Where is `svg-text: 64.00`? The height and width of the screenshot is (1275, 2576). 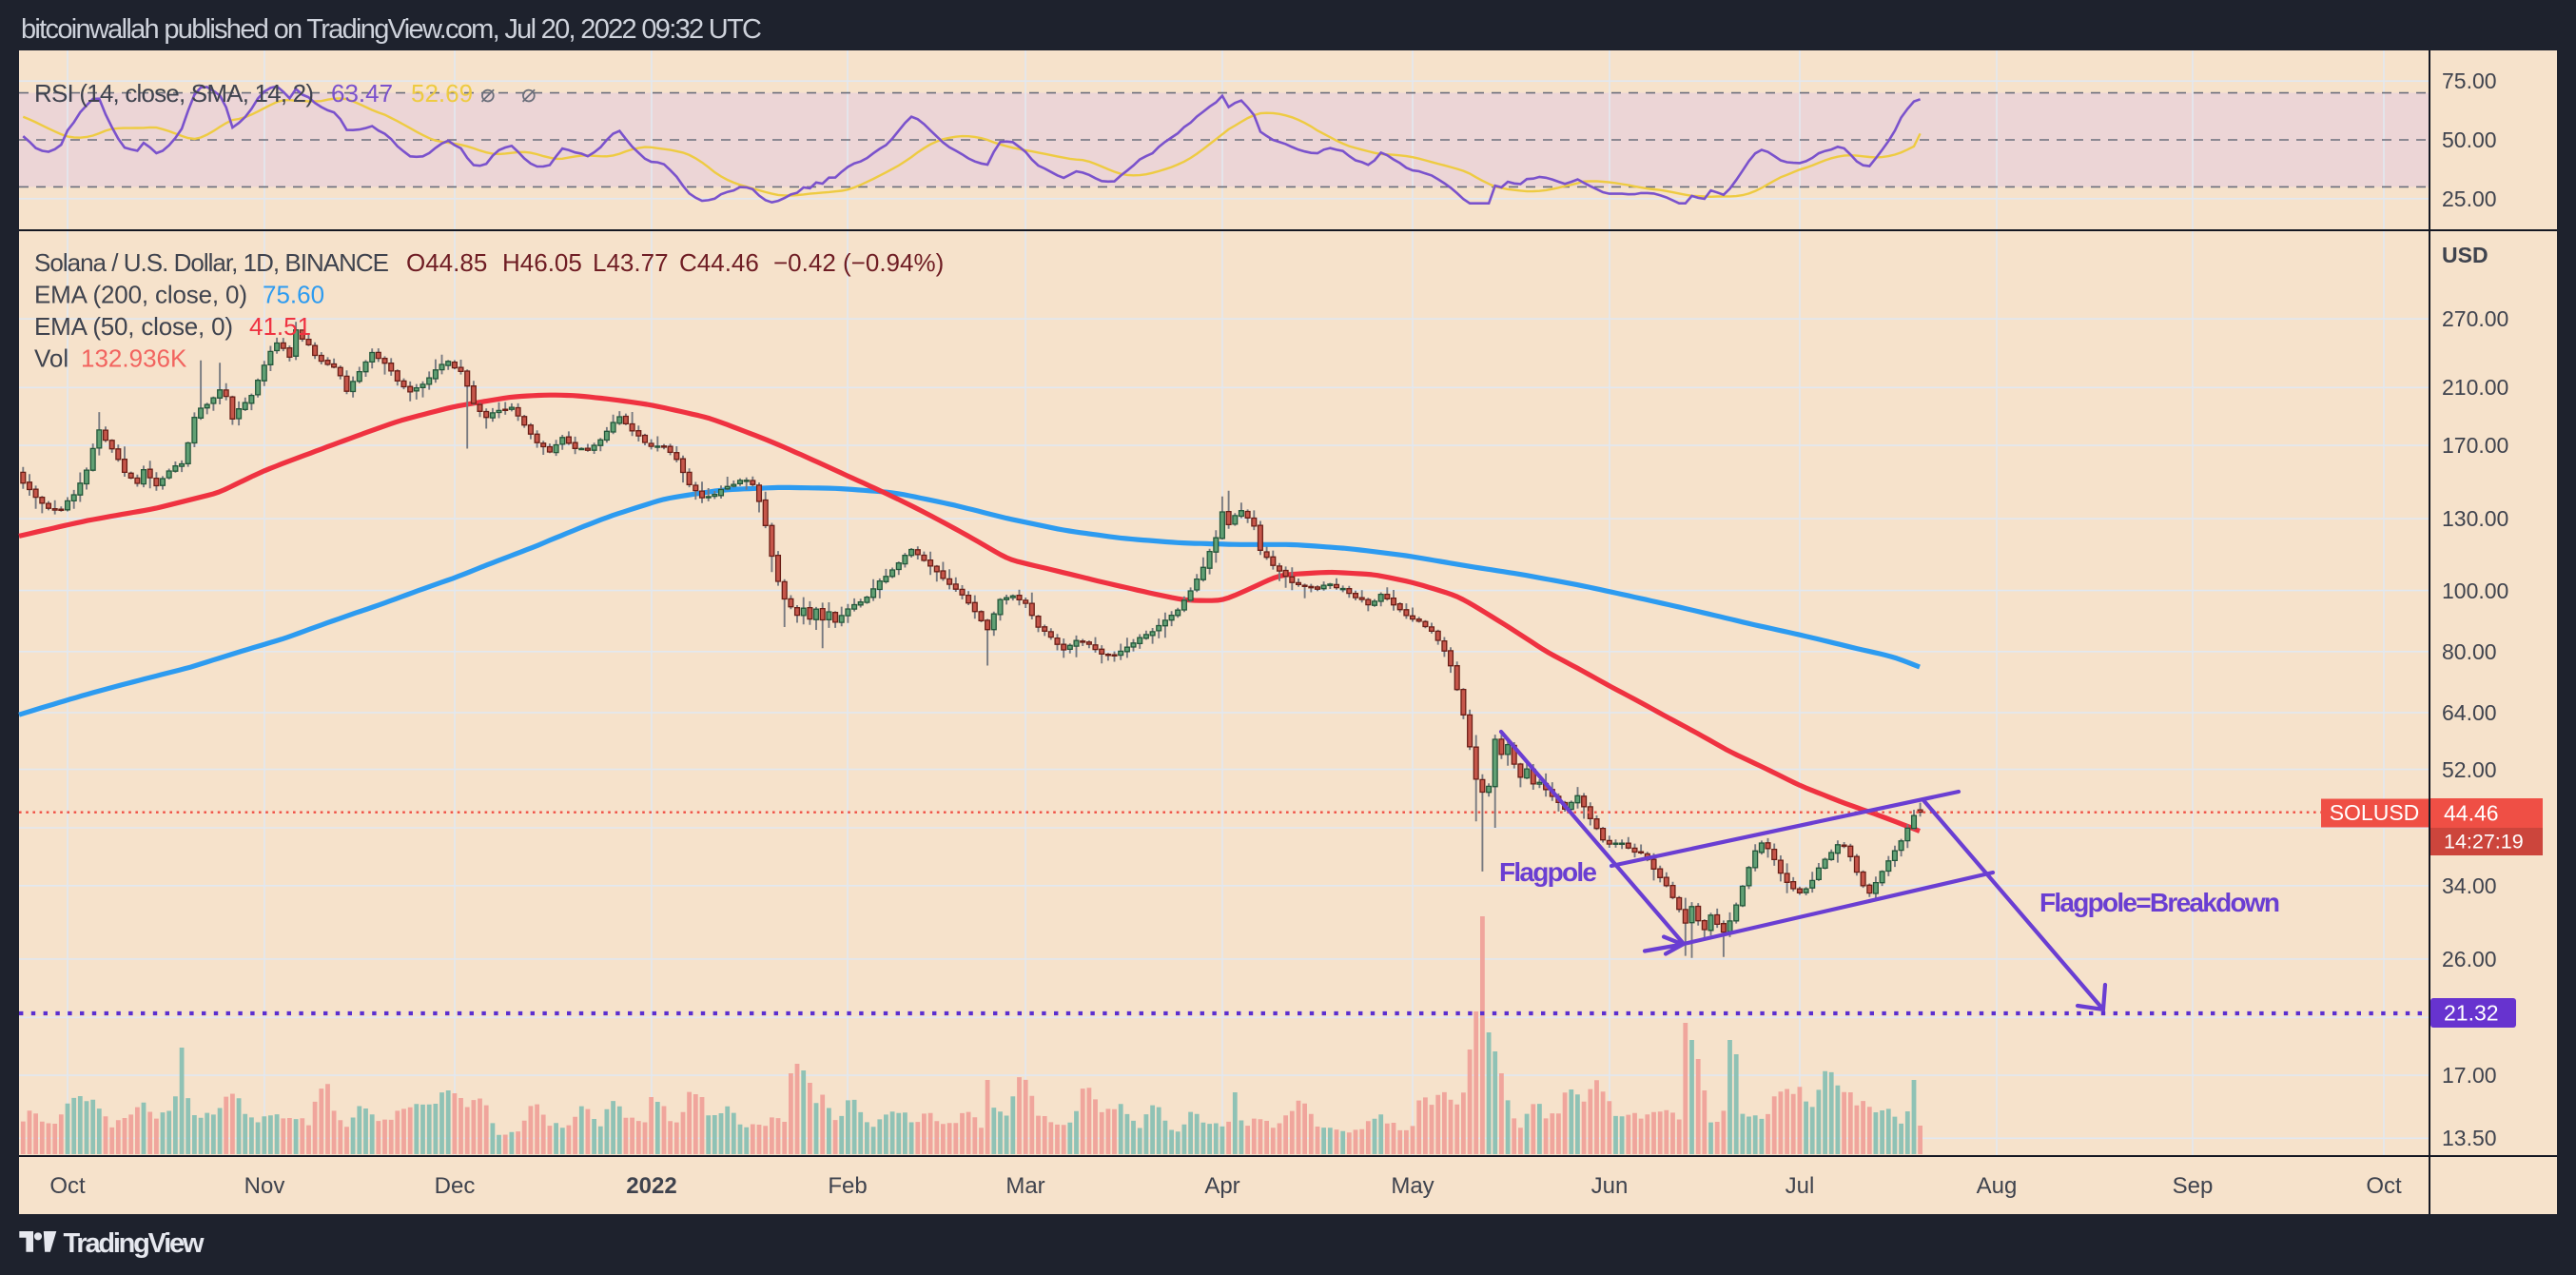
svg-text: 64.00 is located at coordinates (2469, 713).